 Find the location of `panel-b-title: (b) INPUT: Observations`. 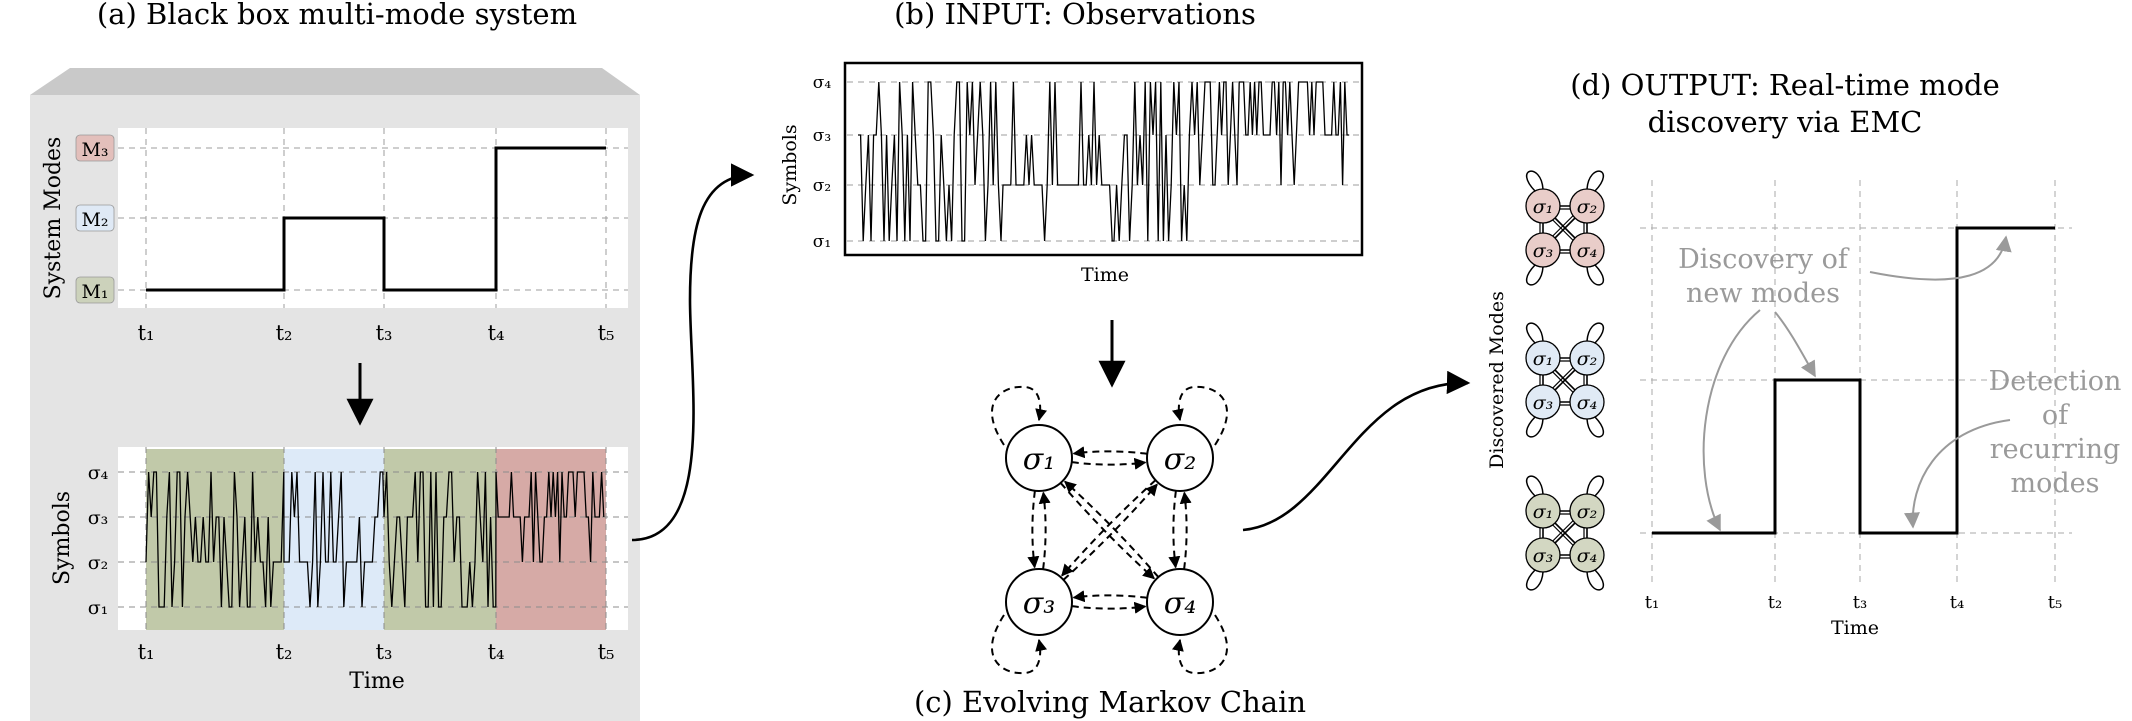

panel-b-title: (b) INPUT: Observations is located at coordinates (1075, 15).